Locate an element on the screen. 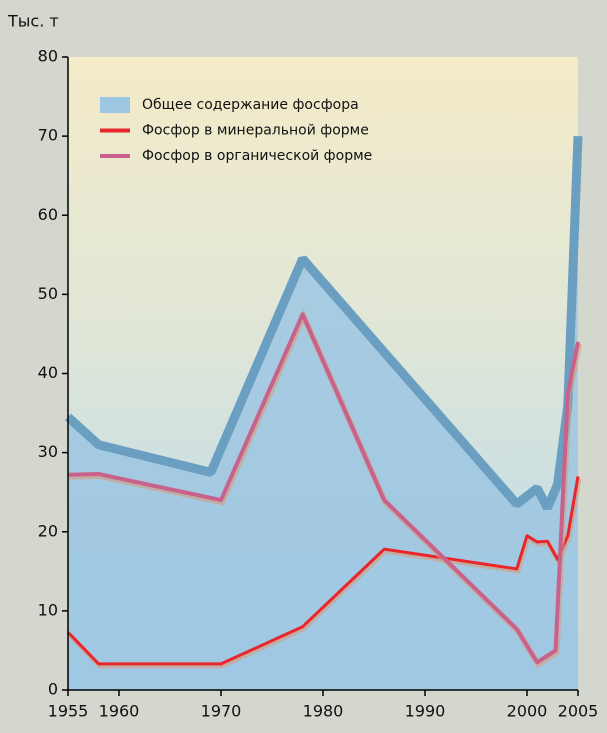  legend-swatch is located at coordinates (115, 105).